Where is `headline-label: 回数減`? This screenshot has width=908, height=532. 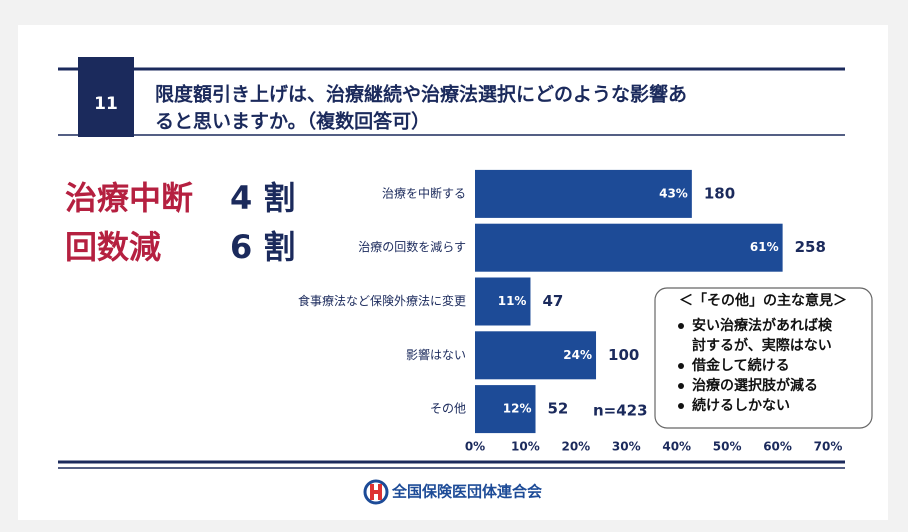 headline-label: 回数減 is located at coordinates (113, 247).